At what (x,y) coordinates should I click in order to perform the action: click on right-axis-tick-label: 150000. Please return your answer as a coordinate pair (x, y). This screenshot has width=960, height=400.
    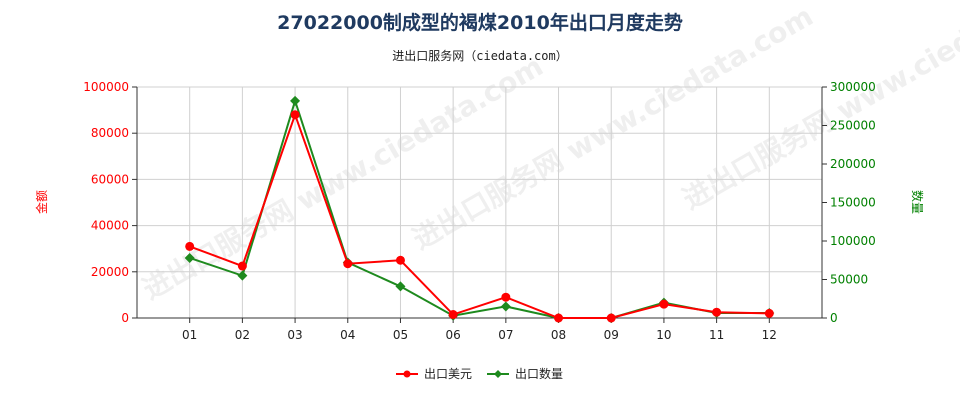
    Looking at the image, I should click on (853, 203).